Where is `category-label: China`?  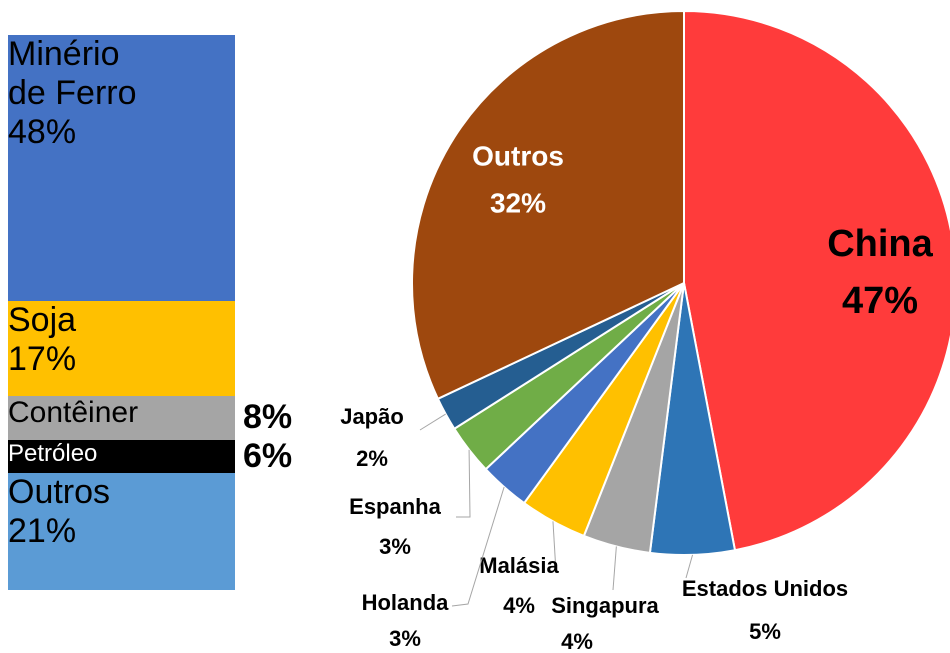
category-label: China is located at coordinates (880, 244).